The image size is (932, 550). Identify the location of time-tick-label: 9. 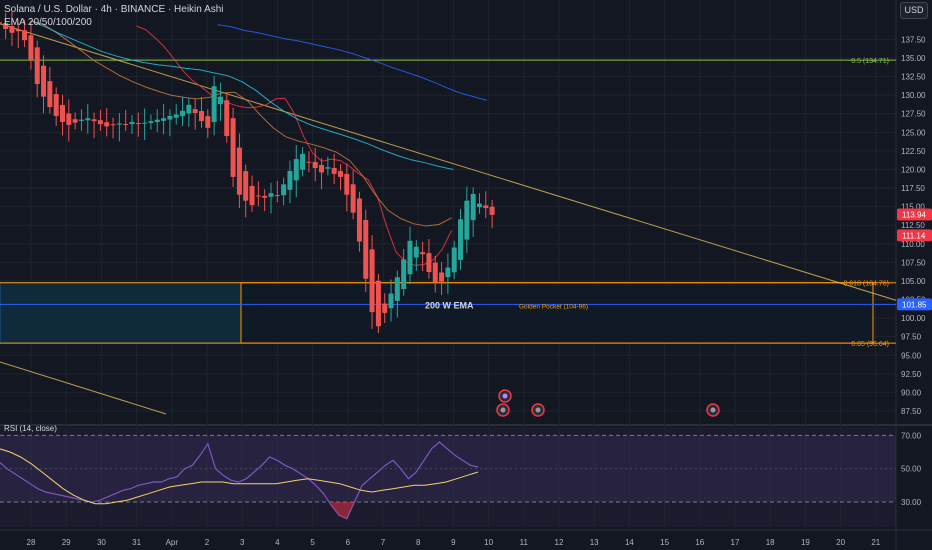
(453, 542).